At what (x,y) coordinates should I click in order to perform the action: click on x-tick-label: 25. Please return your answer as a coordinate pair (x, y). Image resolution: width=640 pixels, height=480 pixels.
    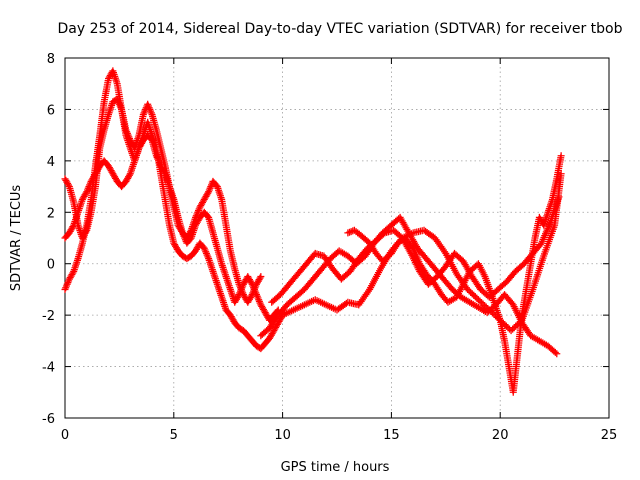
    Looking at the image, I should click on (609, 435).